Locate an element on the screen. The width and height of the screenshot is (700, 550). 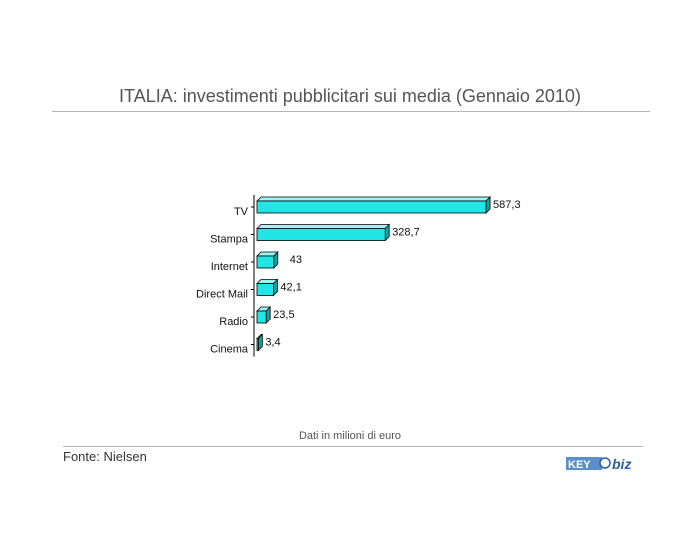
bar-top-stampa is located at coordinates (323, 226).